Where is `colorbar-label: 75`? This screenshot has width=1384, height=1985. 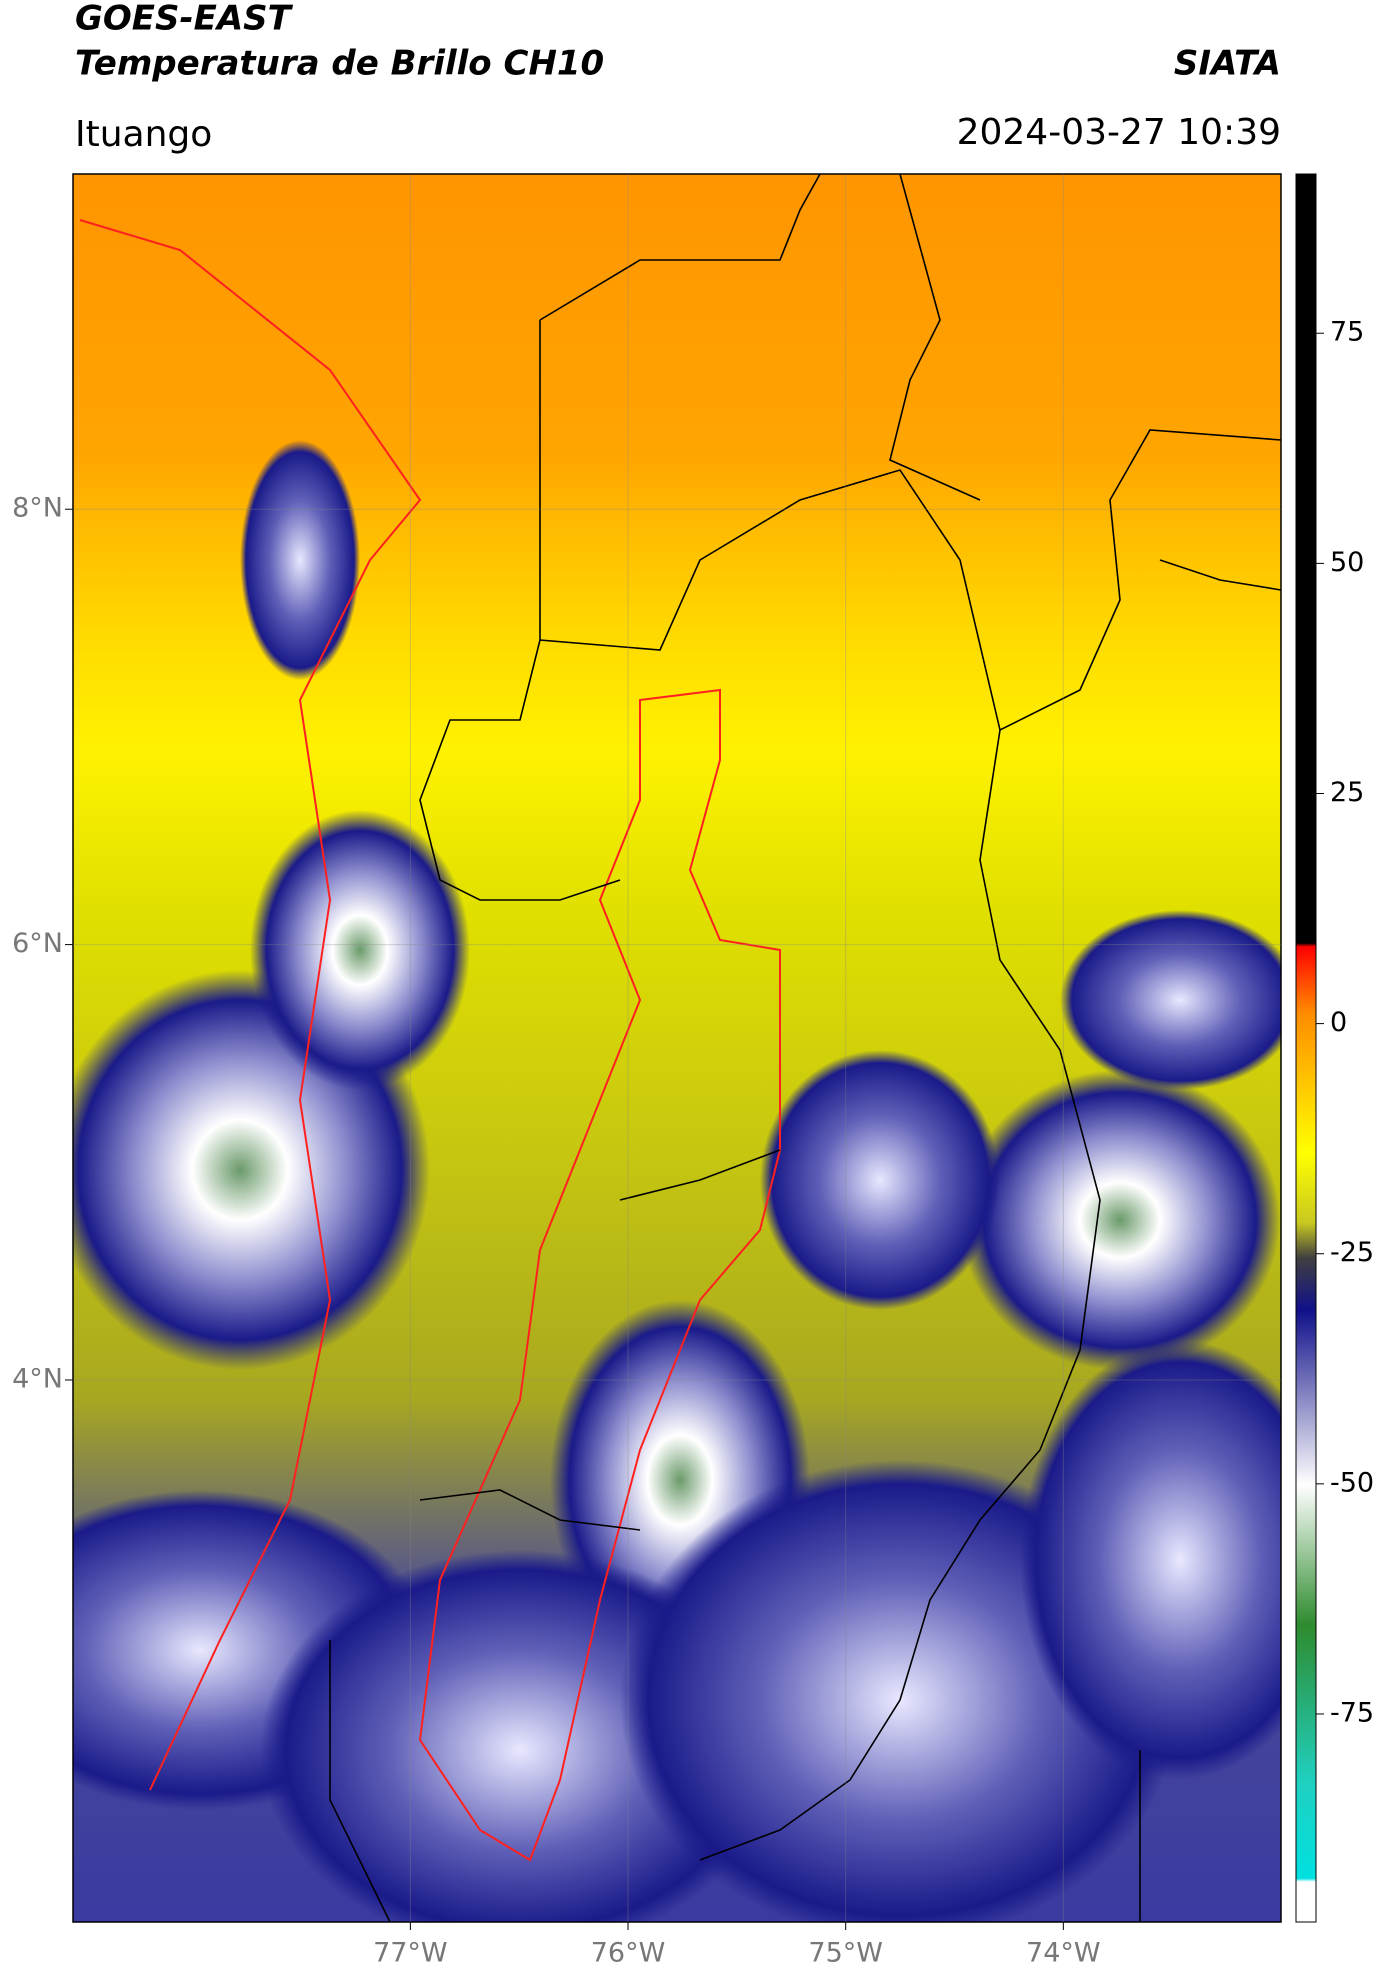 colorbar-label: 75 is located at coordinates (1347, 332).